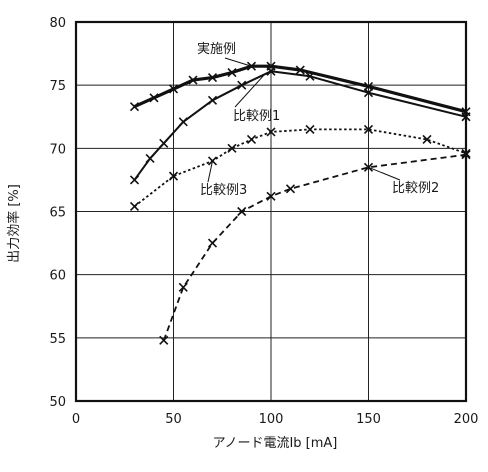 The width and height of the screenshot is (488, 472). Describe the element at coordinates (216, 49) in the screenshot. I see `series-label: 実施例` at that location.